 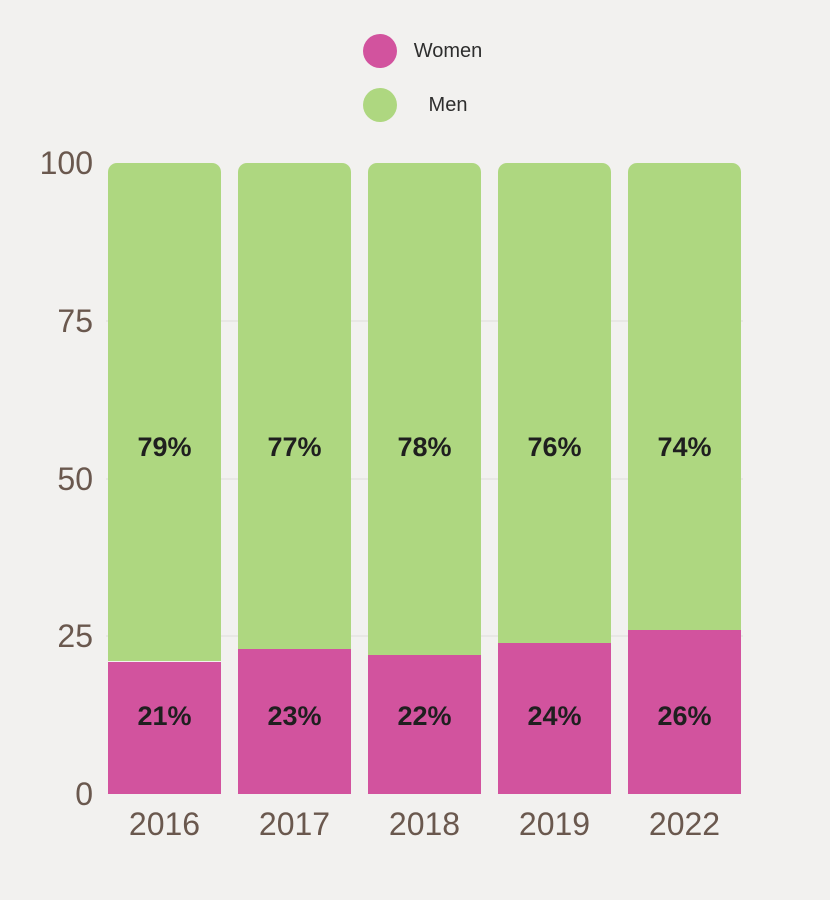 What do you see at coordinates (380, 51) in the screenshot?
I see `legend-swatch-women` at bounding box center [380, 51].